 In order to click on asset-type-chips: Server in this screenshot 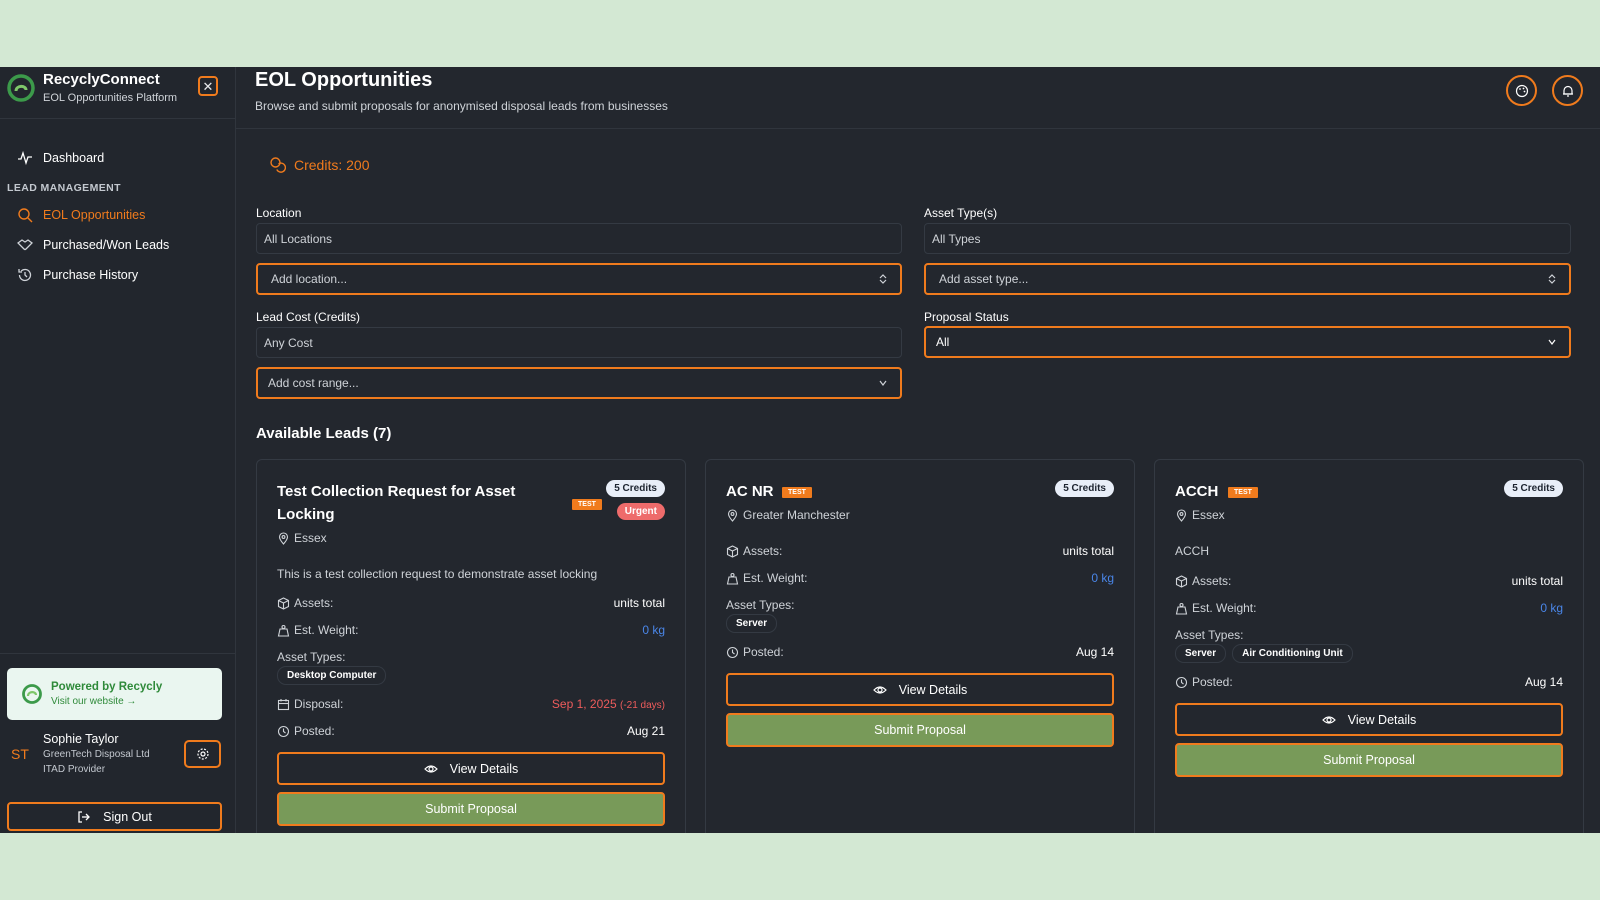, I will do `click(752, 623)`.